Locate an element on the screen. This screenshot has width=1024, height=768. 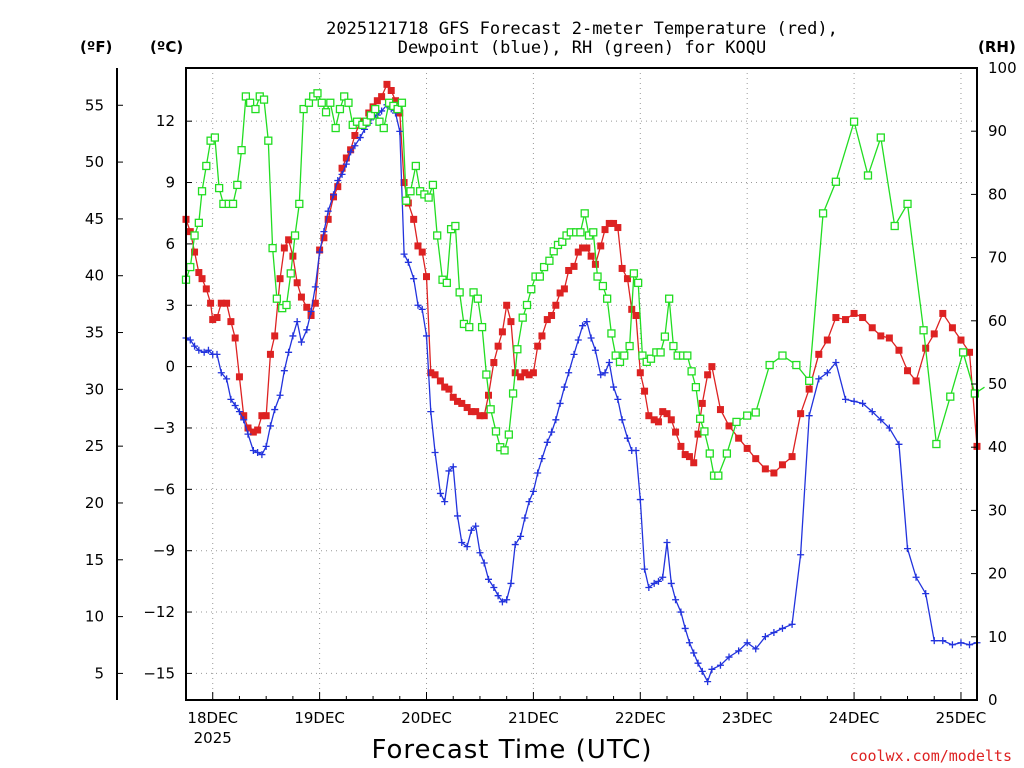
time-tick-label: 20DEC is located at coordinates (426, 718).